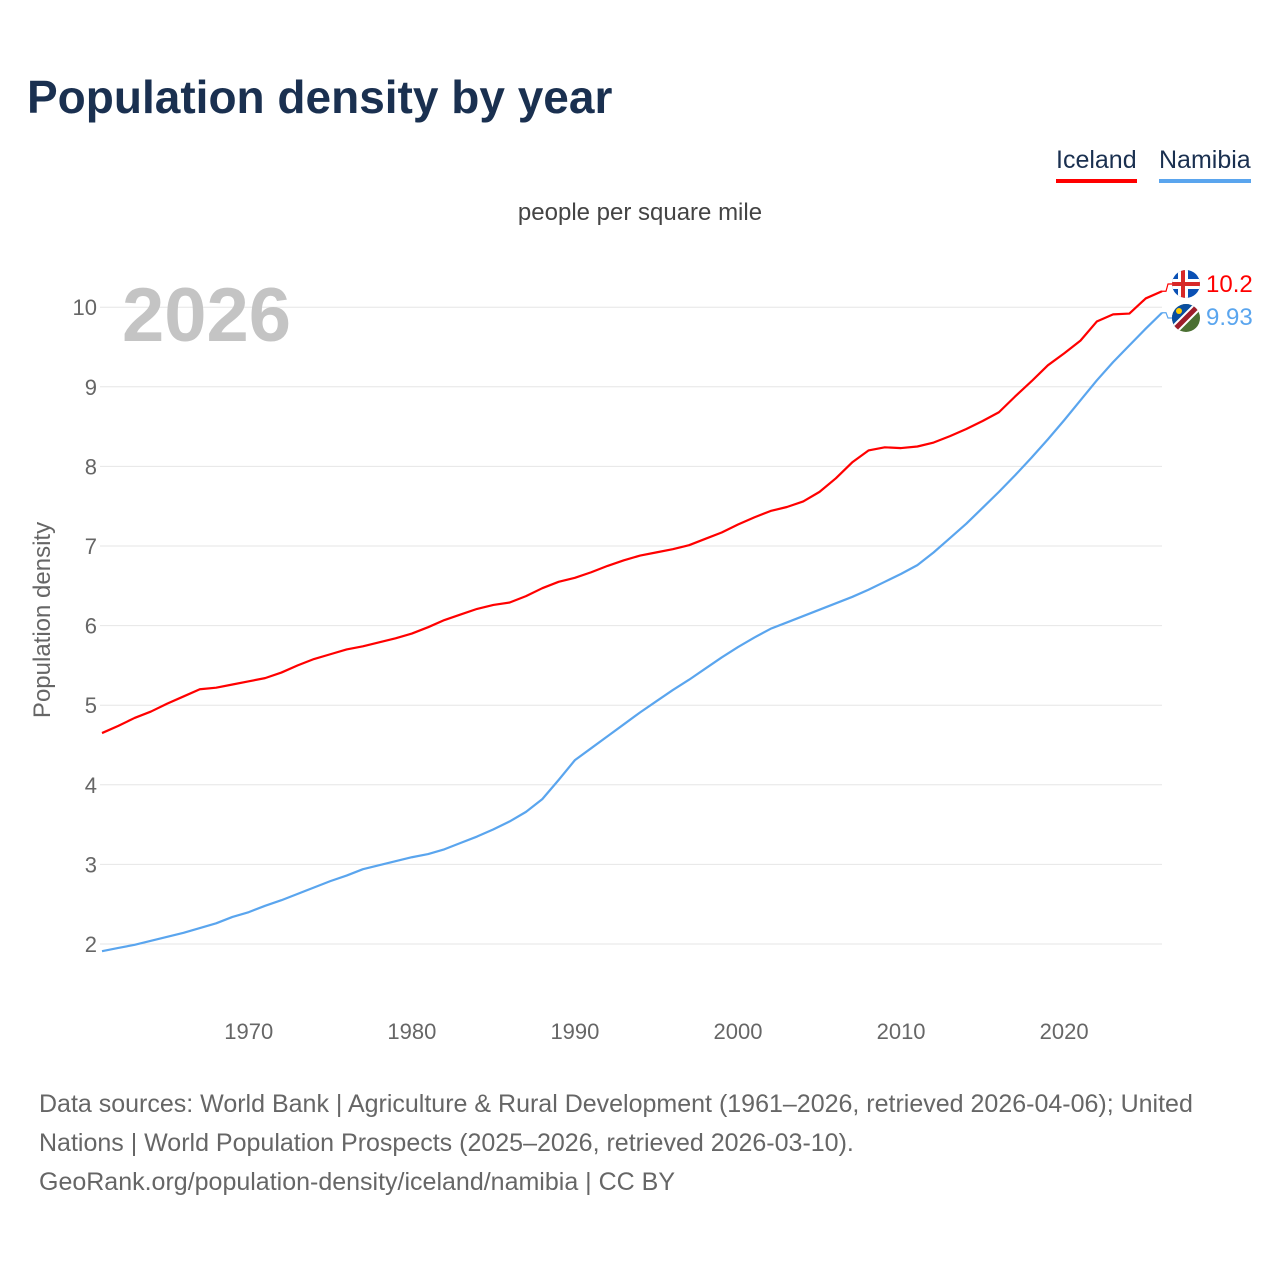 The image size is (1280, 1280). I want to click on y-tick-label: 8, so click(91, 466).